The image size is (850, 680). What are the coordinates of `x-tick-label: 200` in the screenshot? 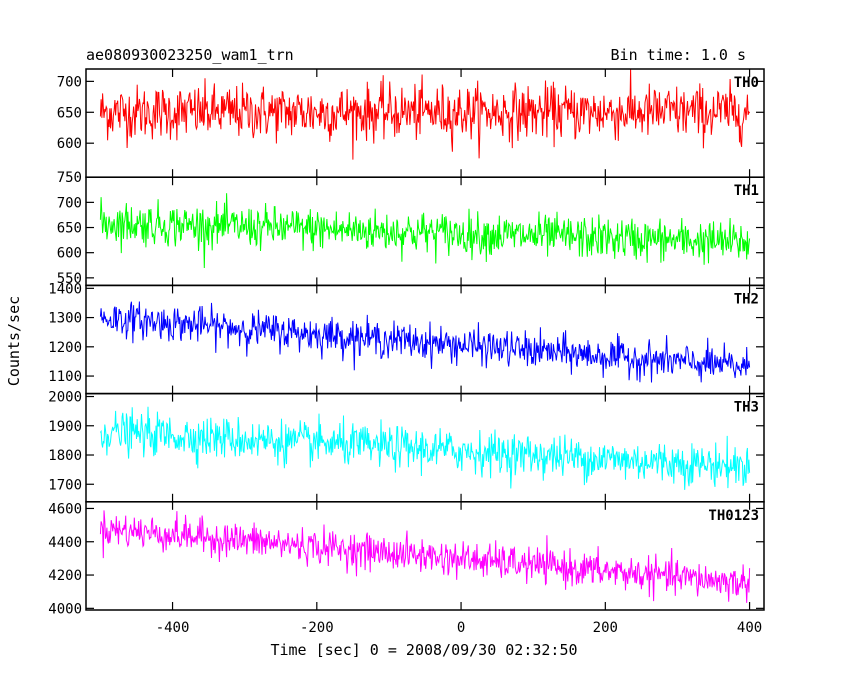 It's located at (605, 628).